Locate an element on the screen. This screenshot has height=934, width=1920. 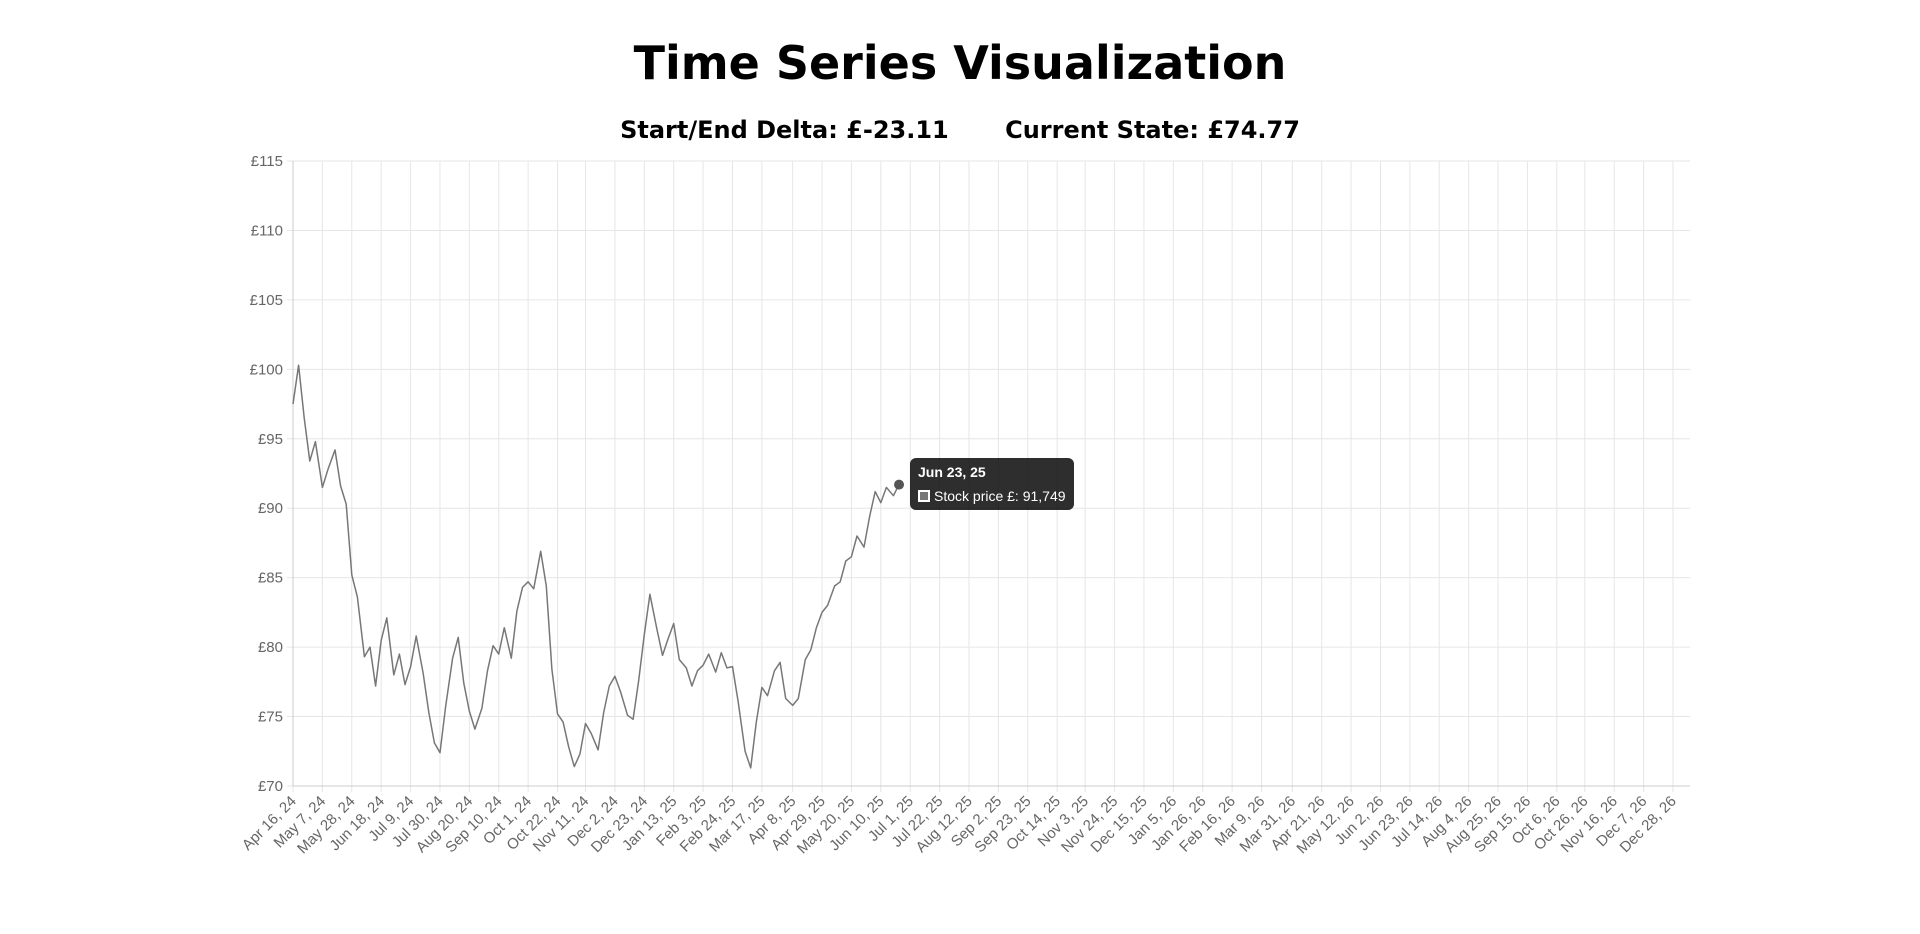
y-tick-label: £85 is located at coordinates (270, 578).